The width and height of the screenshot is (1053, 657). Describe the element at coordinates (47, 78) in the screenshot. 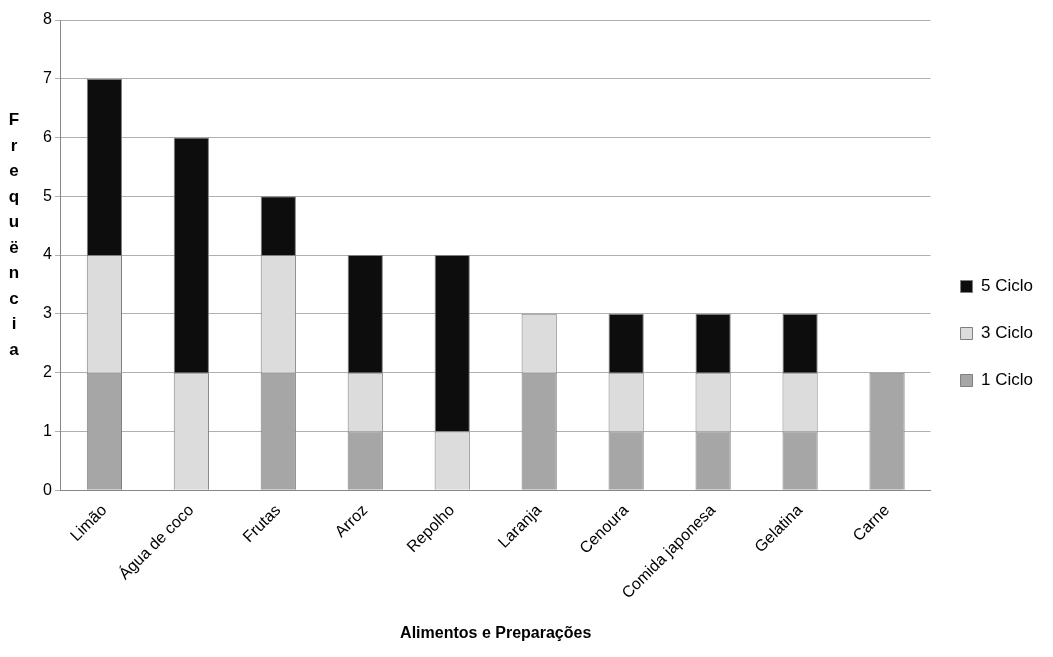

I see `y-tick-label: 7` at that location.